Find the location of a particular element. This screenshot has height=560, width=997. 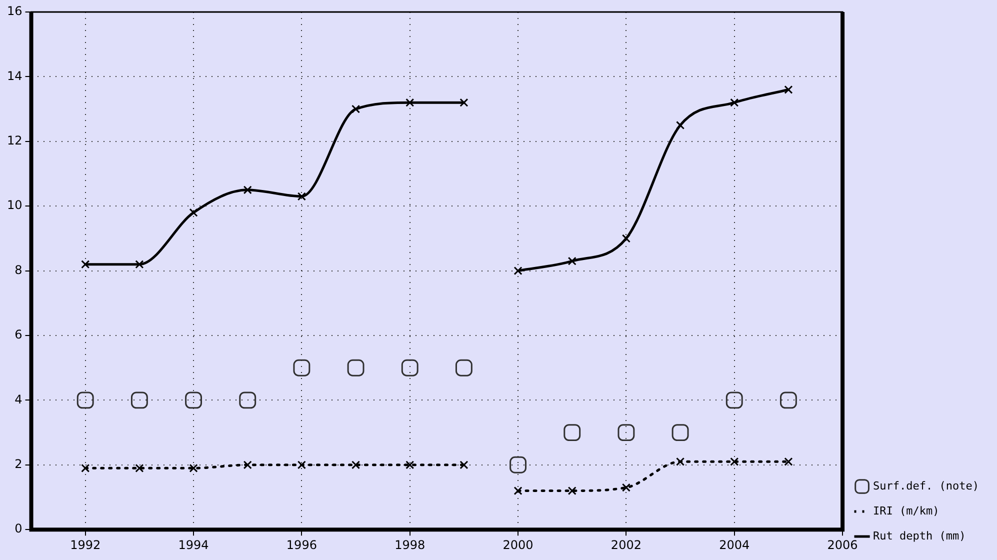

legend-label: Rut depth (mm) is located at coordinates (919, 535).